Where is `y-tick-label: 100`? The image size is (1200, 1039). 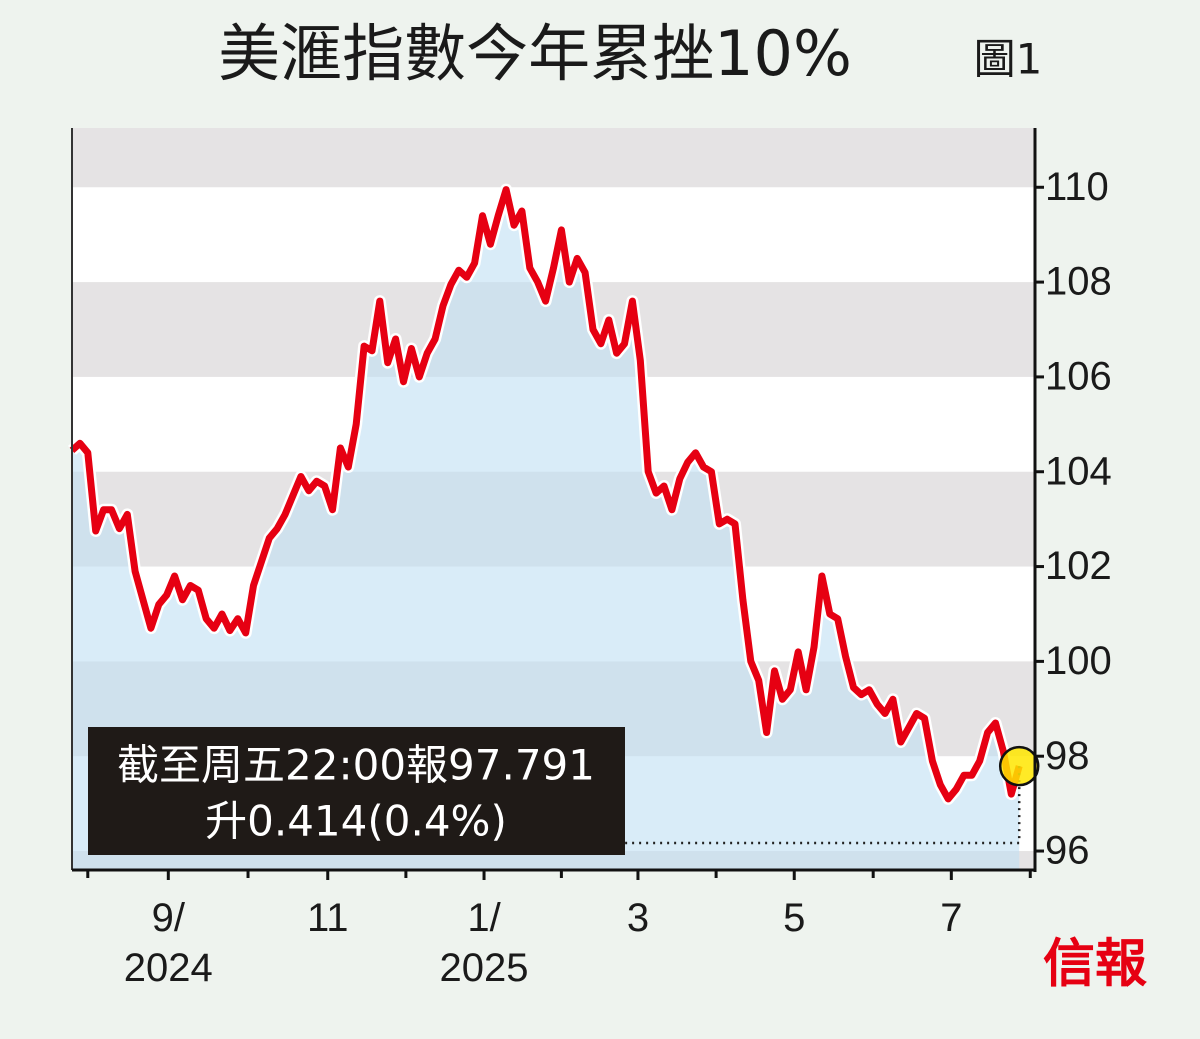 y-tick-label: 100 is located at coordinates (1078, 661).